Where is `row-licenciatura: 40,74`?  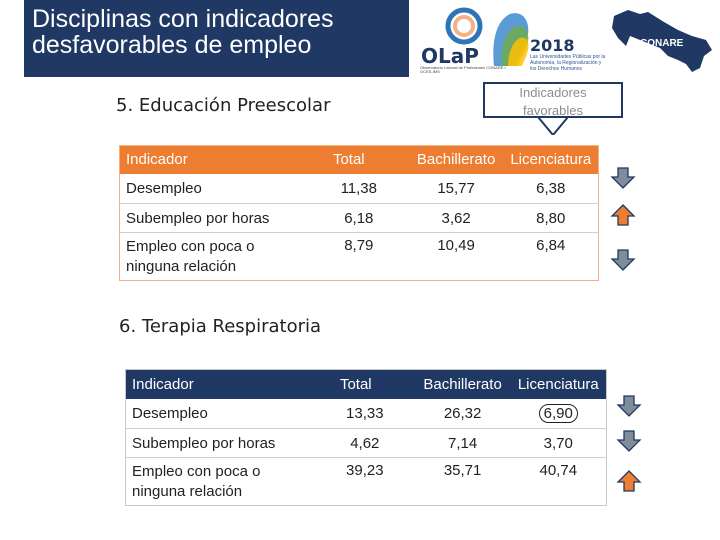 row-licenciatura: 40,74 is located at coordinates (558, 481).